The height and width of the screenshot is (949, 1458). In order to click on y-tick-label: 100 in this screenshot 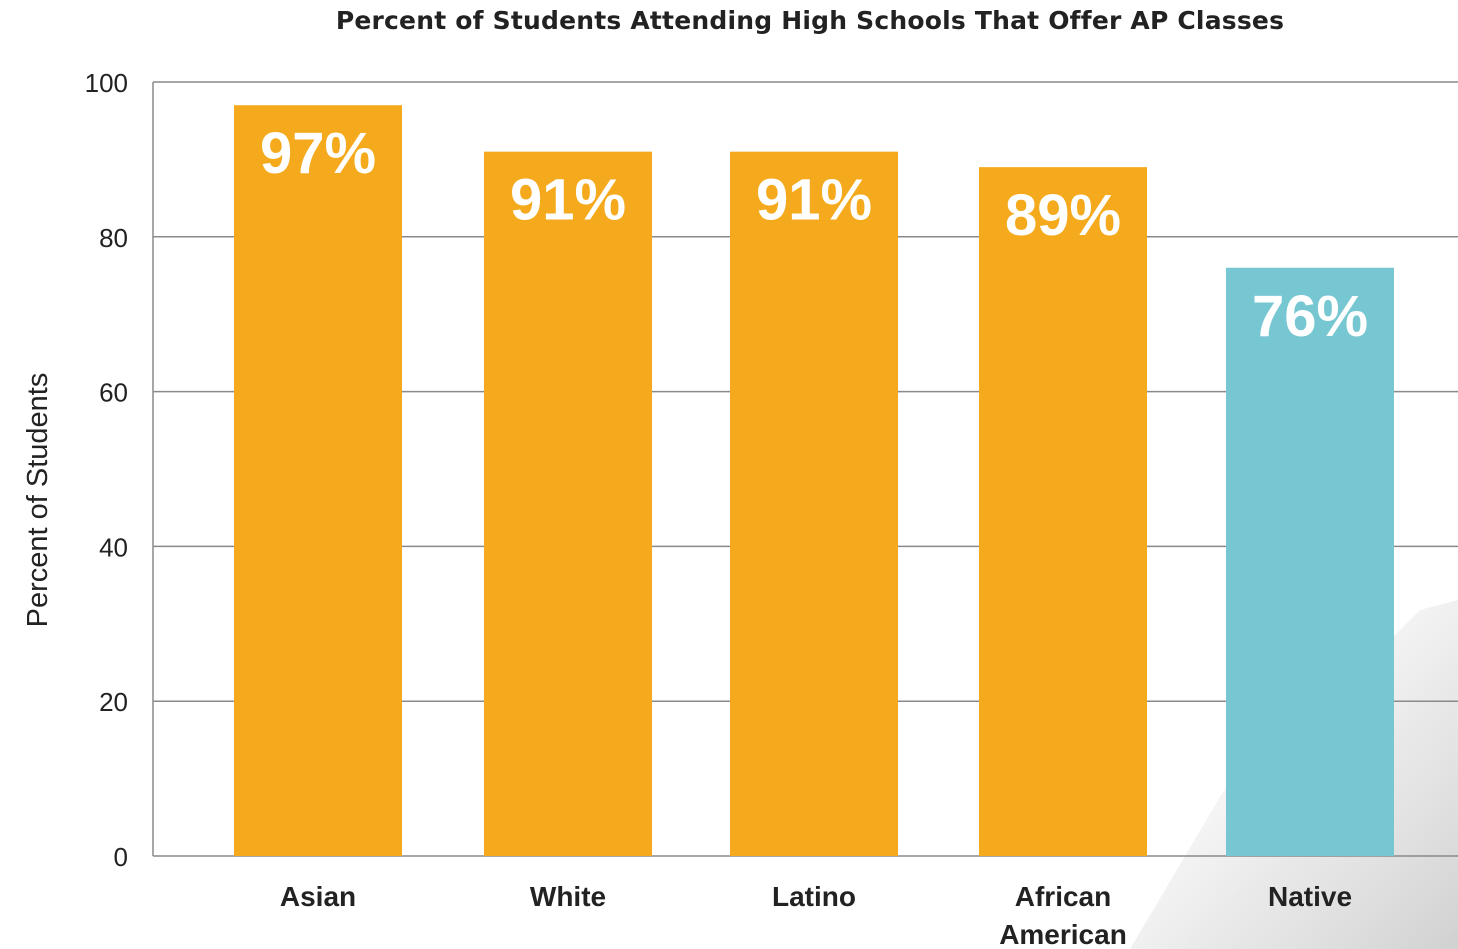, I will do `click(106, 83)`.